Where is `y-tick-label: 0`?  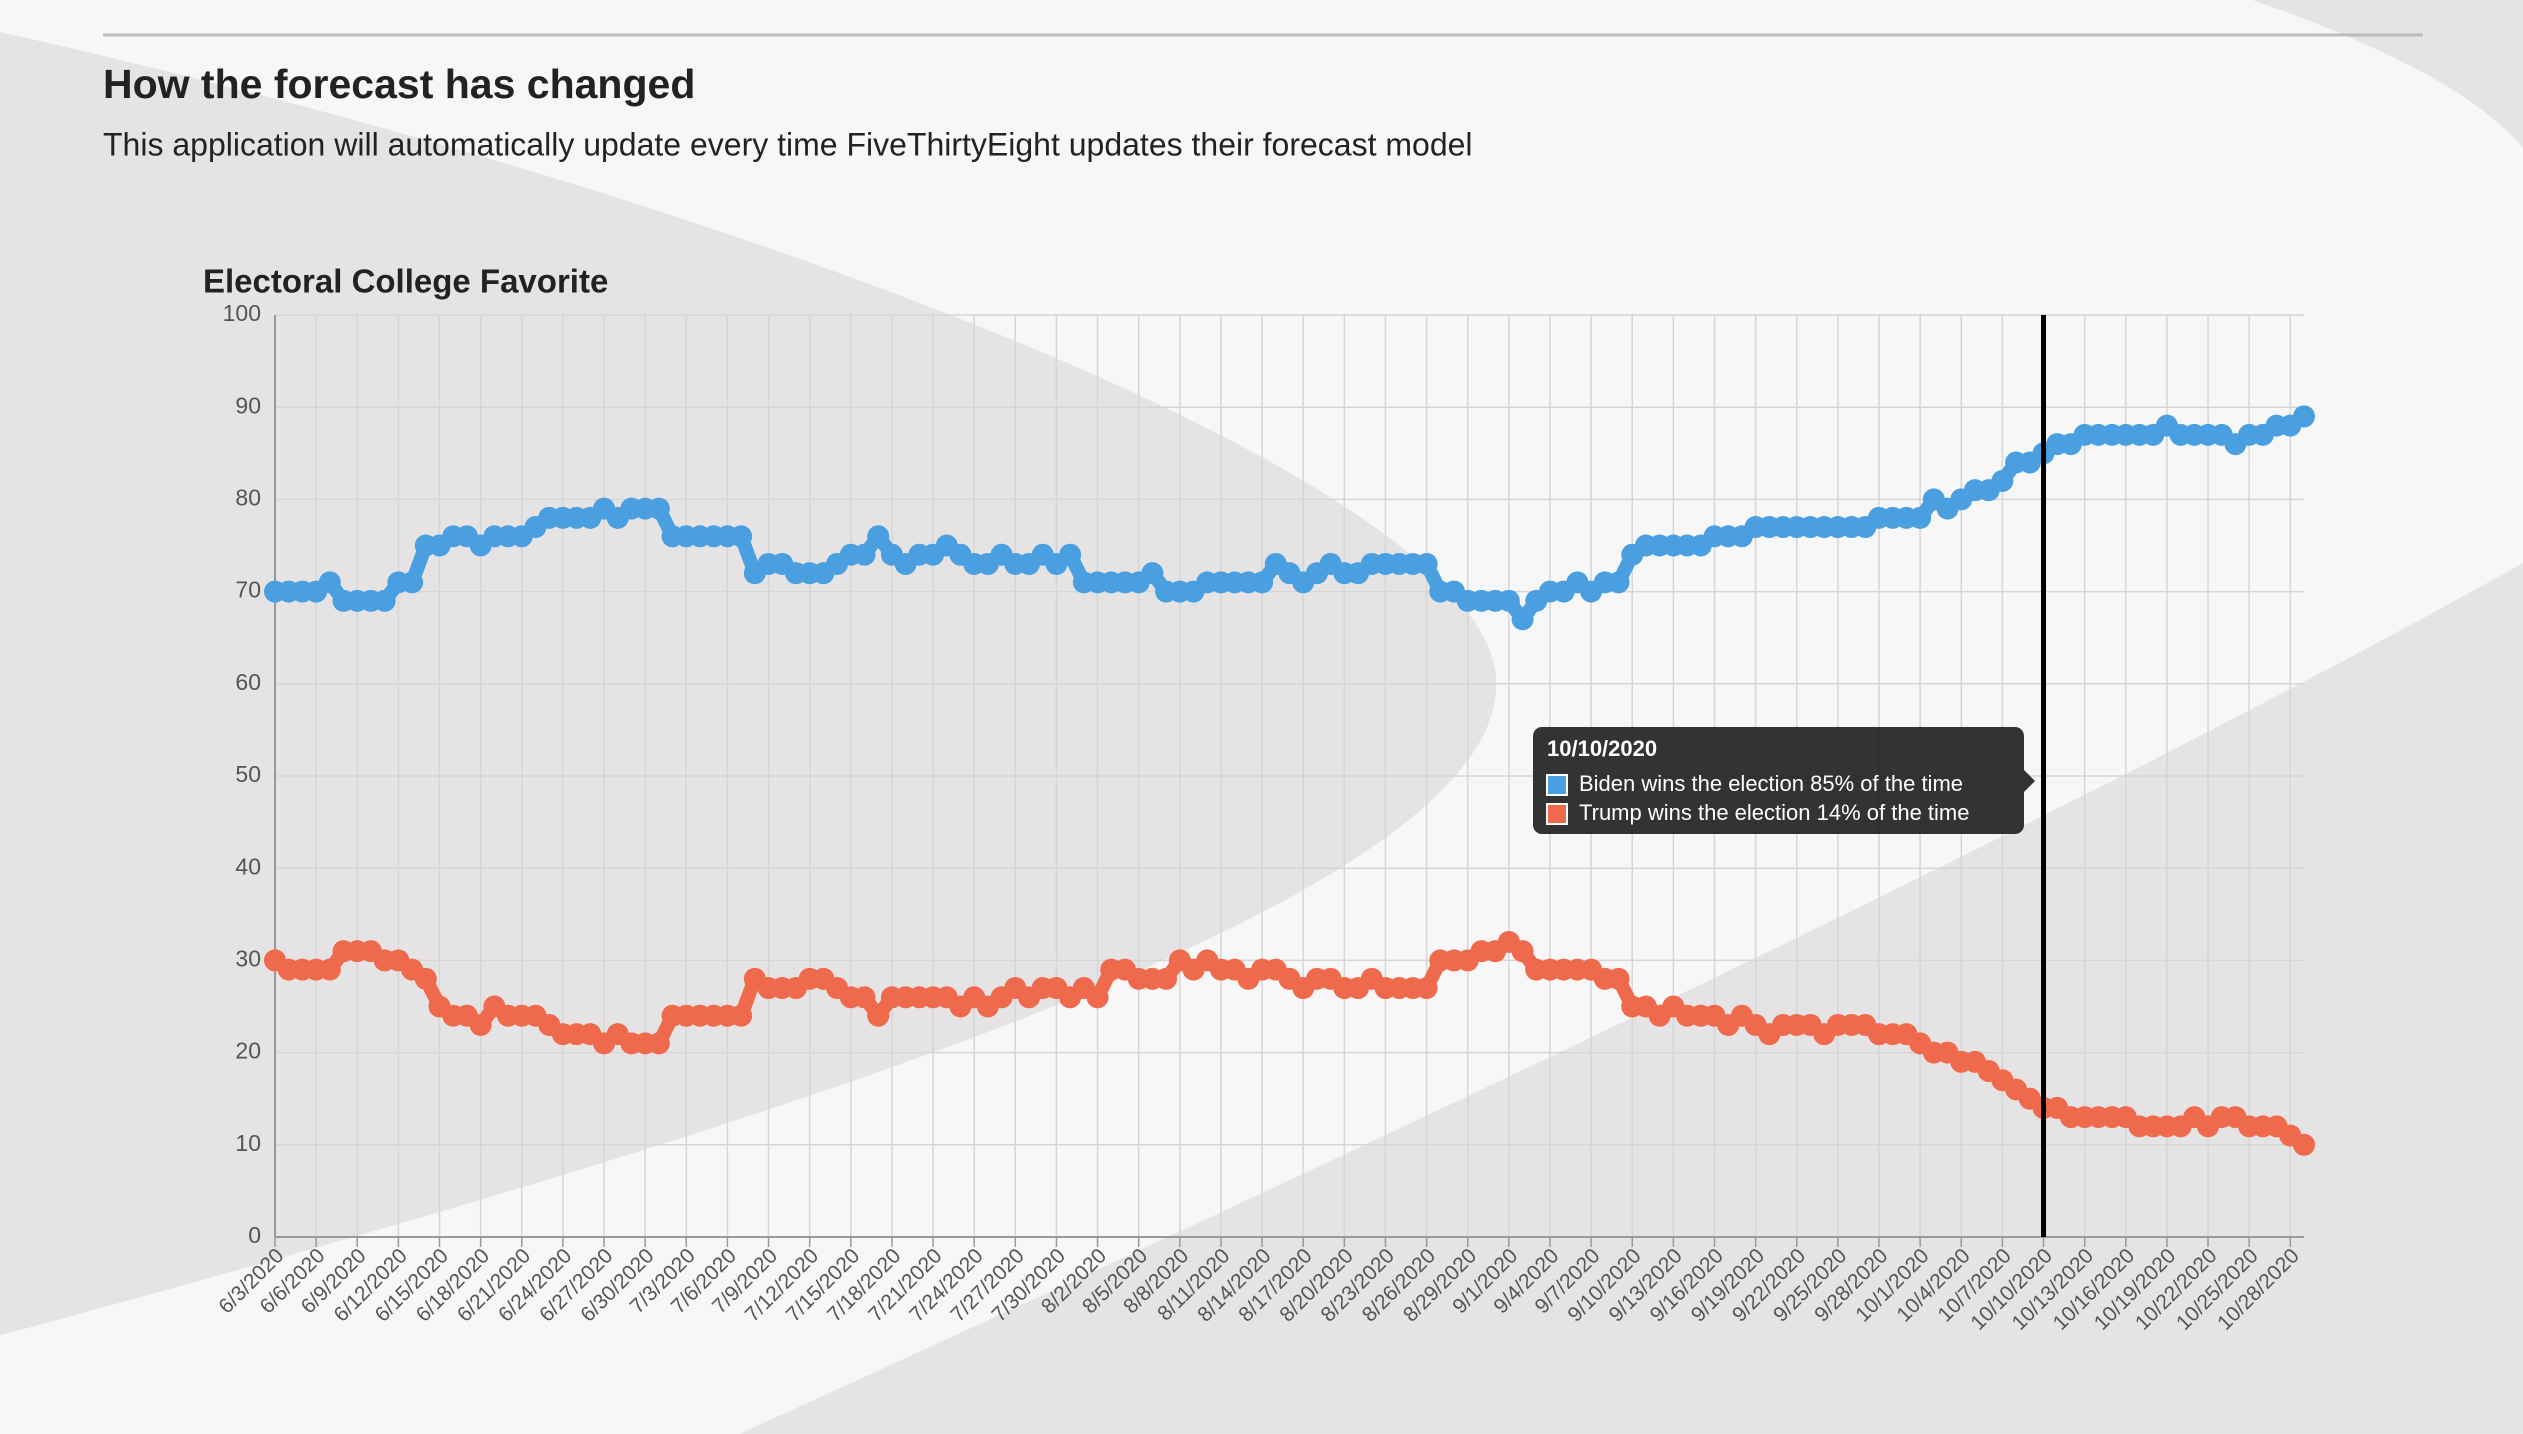 y-tick-label: 0 is located at coordinates (254, 1235).